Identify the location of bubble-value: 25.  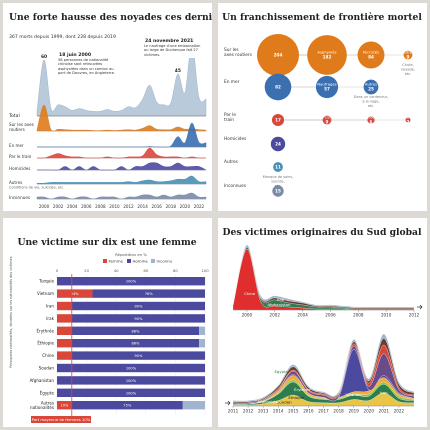
(371, 89).